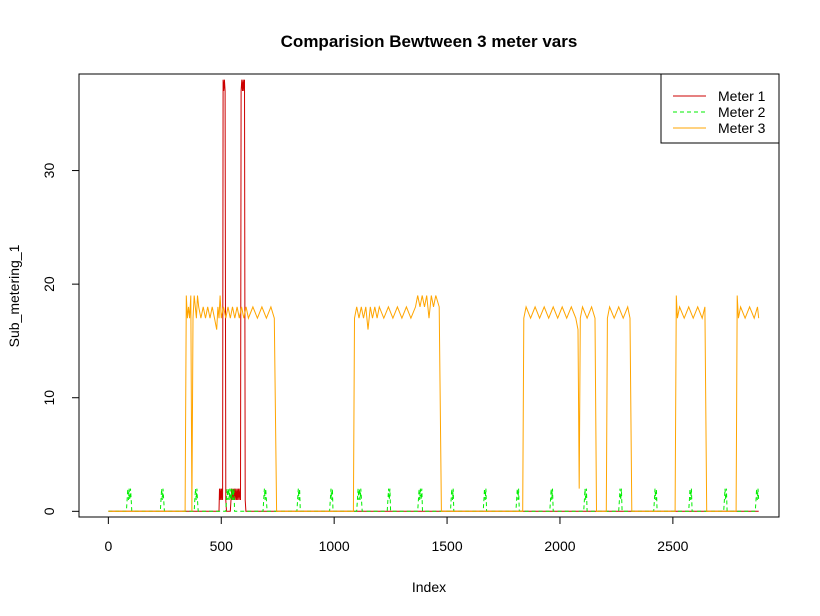  I want to click on x-axis: 0 500 1000 1500 2000 2500, so click(396, 535).